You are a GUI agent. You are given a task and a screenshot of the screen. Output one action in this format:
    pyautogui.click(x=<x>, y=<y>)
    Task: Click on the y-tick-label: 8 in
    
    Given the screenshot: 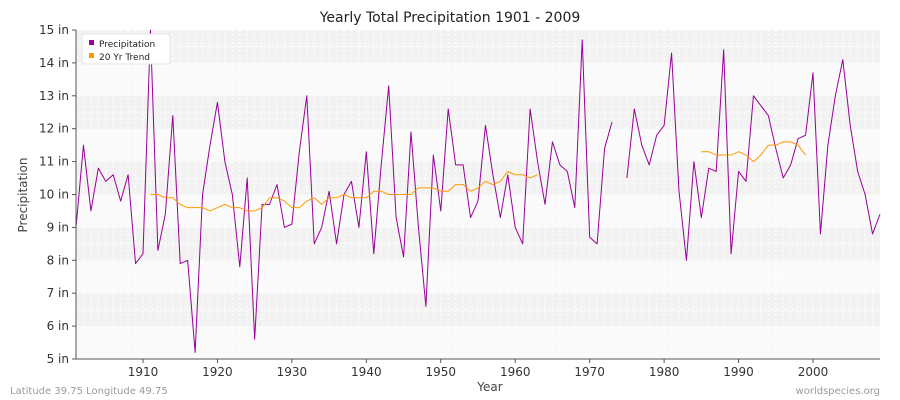 What is the action you would take?
    pyautogui.click(x=58, y=260)
    